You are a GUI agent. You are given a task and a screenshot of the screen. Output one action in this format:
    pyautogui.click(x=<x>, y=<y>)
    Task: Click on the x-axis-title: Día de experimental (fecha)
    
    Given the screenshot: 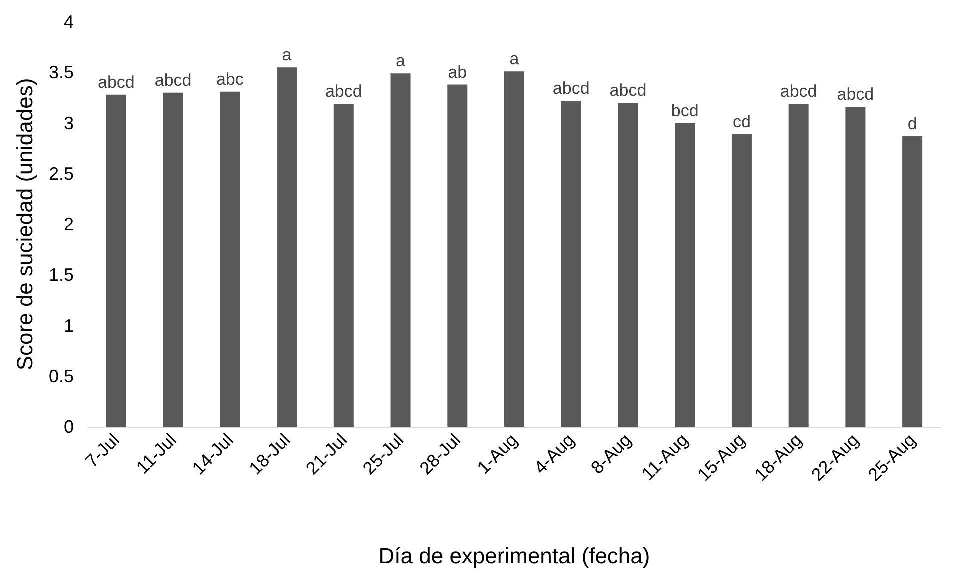 What is the action you would take?
    pyautogui.click(x=514, y=556)
    